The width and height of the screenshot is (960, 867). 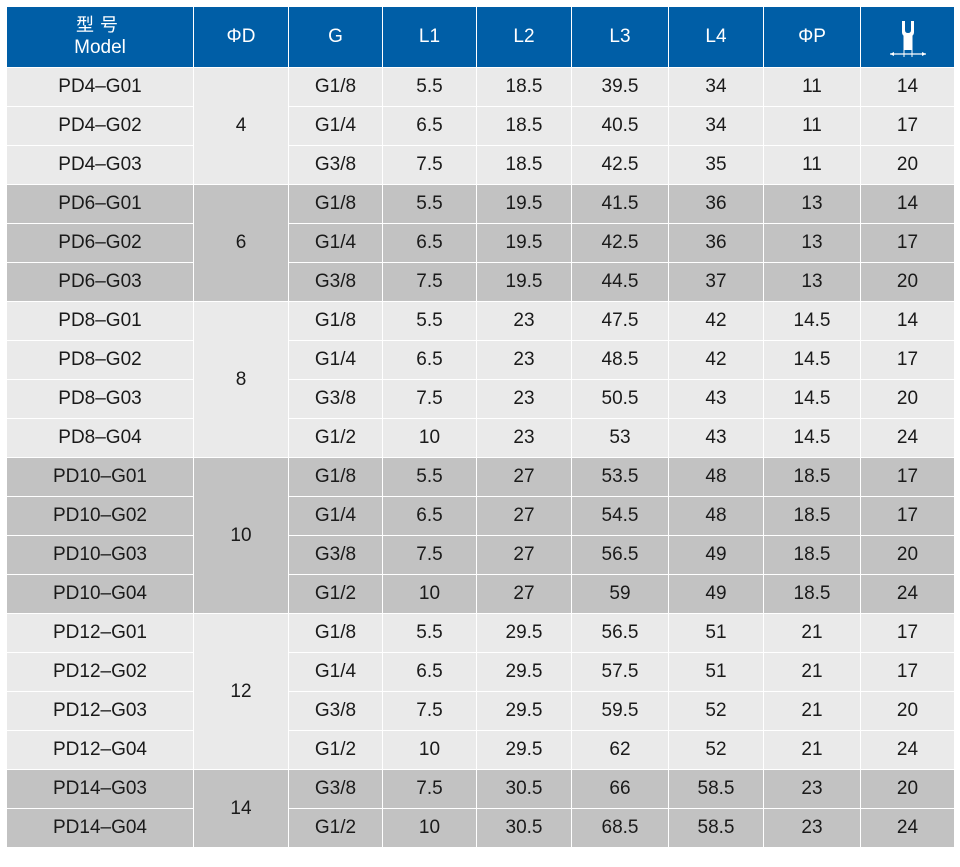 I want to click on cell-model: PD14–G04, so click(x=100, y=828).